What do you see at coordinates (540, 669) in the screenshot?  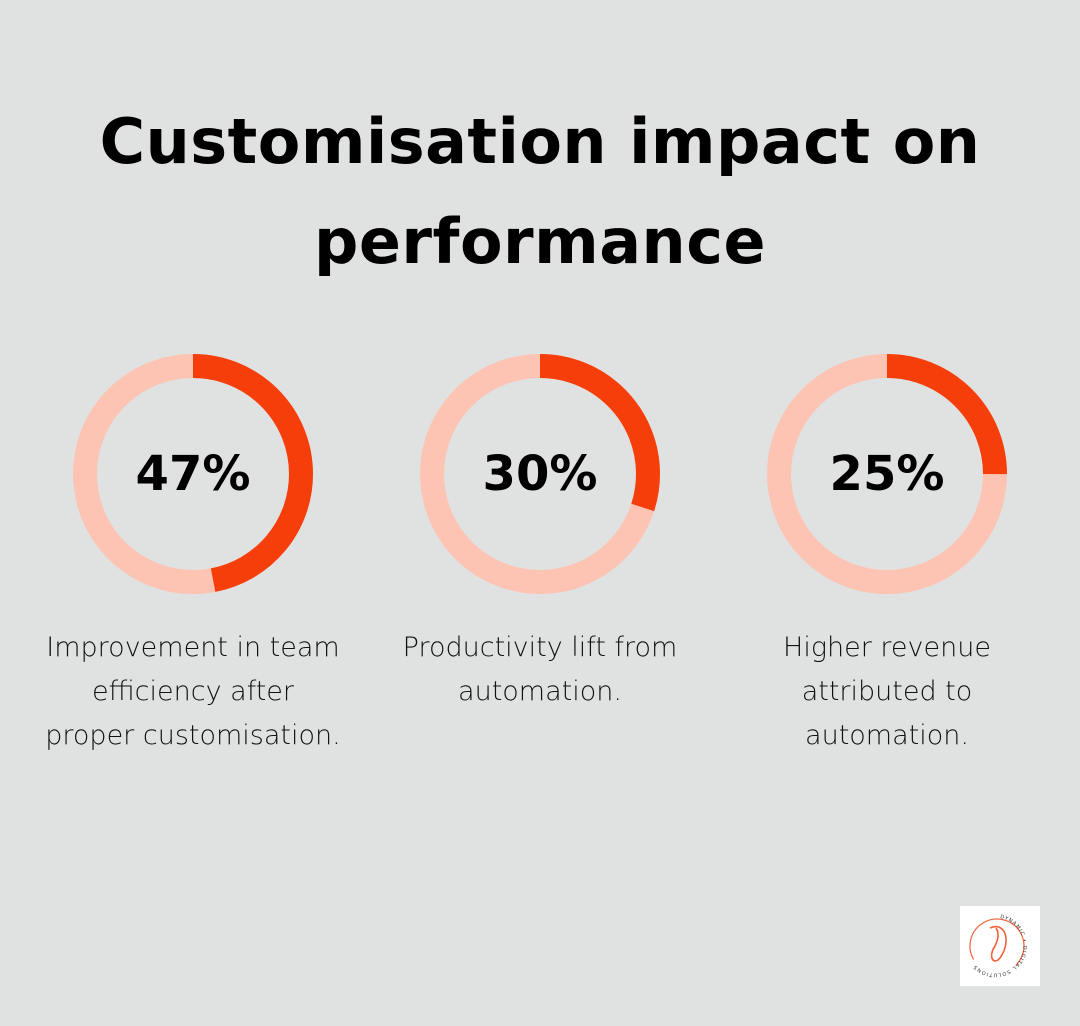 I see `stat-description: Productivity lift from automation.` at bounding box center [540, 669].